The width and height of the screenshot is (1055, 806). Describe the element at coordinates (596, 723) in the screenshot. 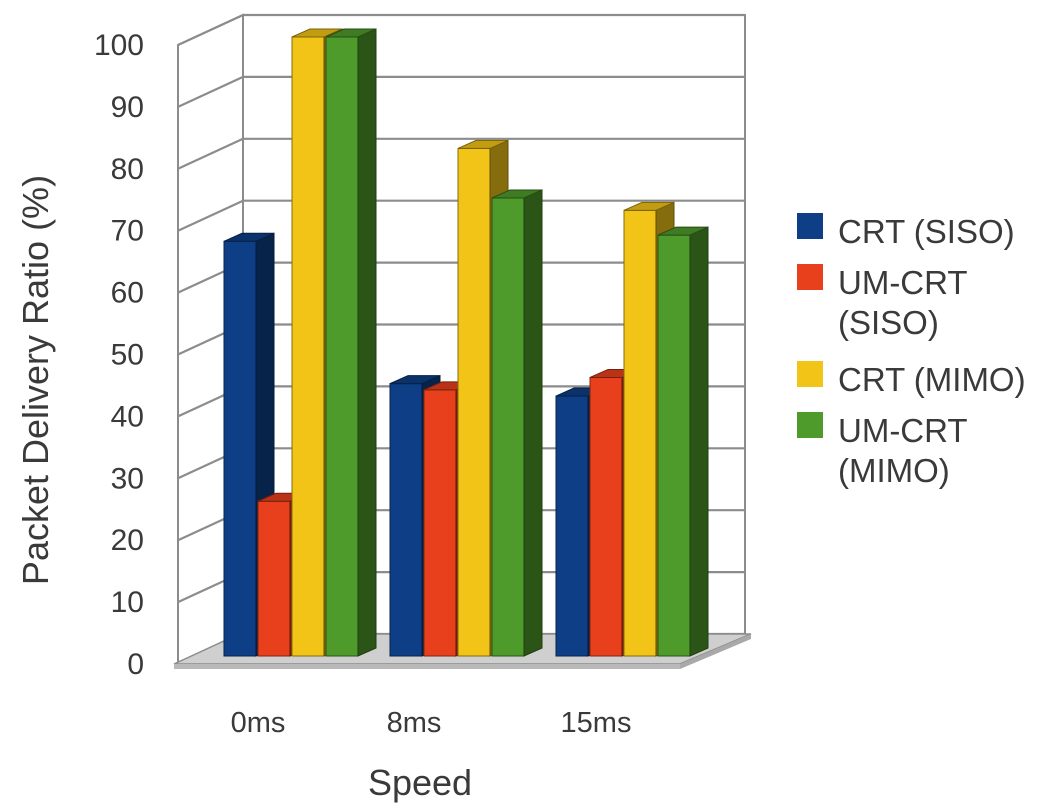

I see `x-tick-label: 15ms` at that location.